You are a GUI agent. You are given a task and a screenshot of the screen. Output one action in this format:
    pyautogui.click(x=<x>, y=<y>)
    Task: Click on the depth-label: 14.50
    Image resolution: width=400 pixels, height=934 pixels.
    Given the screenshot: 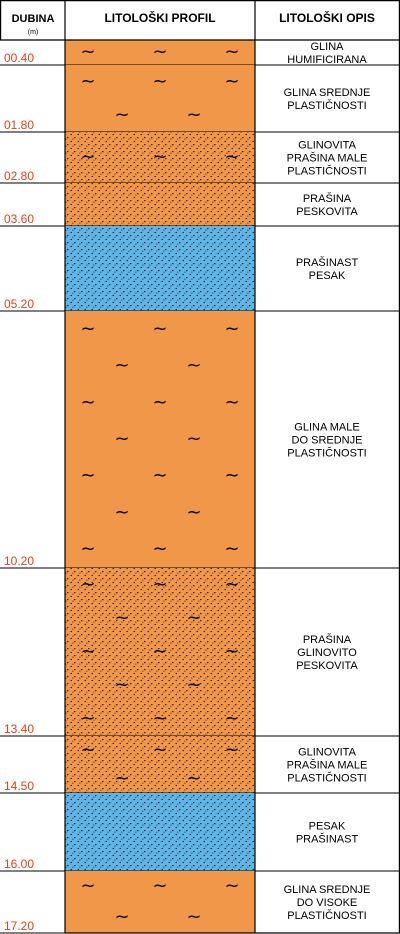 What is the action you would take?
    pyautogui.click(x=19, y=786)
    